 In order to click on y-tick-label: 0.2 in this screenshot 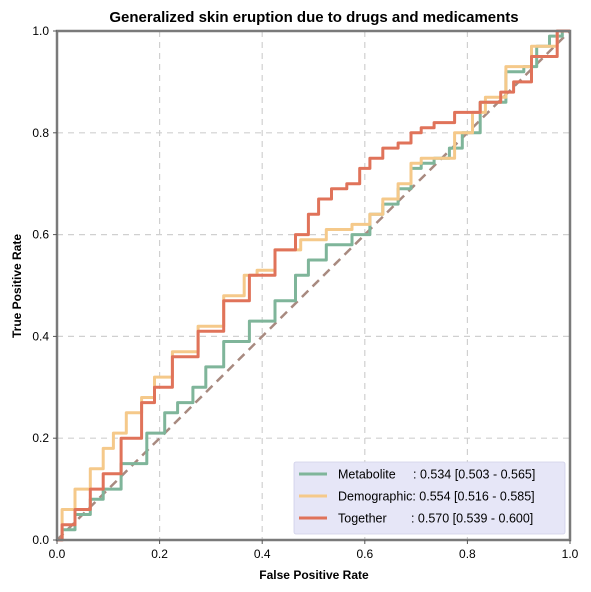, I will do `click(40, 438)`.